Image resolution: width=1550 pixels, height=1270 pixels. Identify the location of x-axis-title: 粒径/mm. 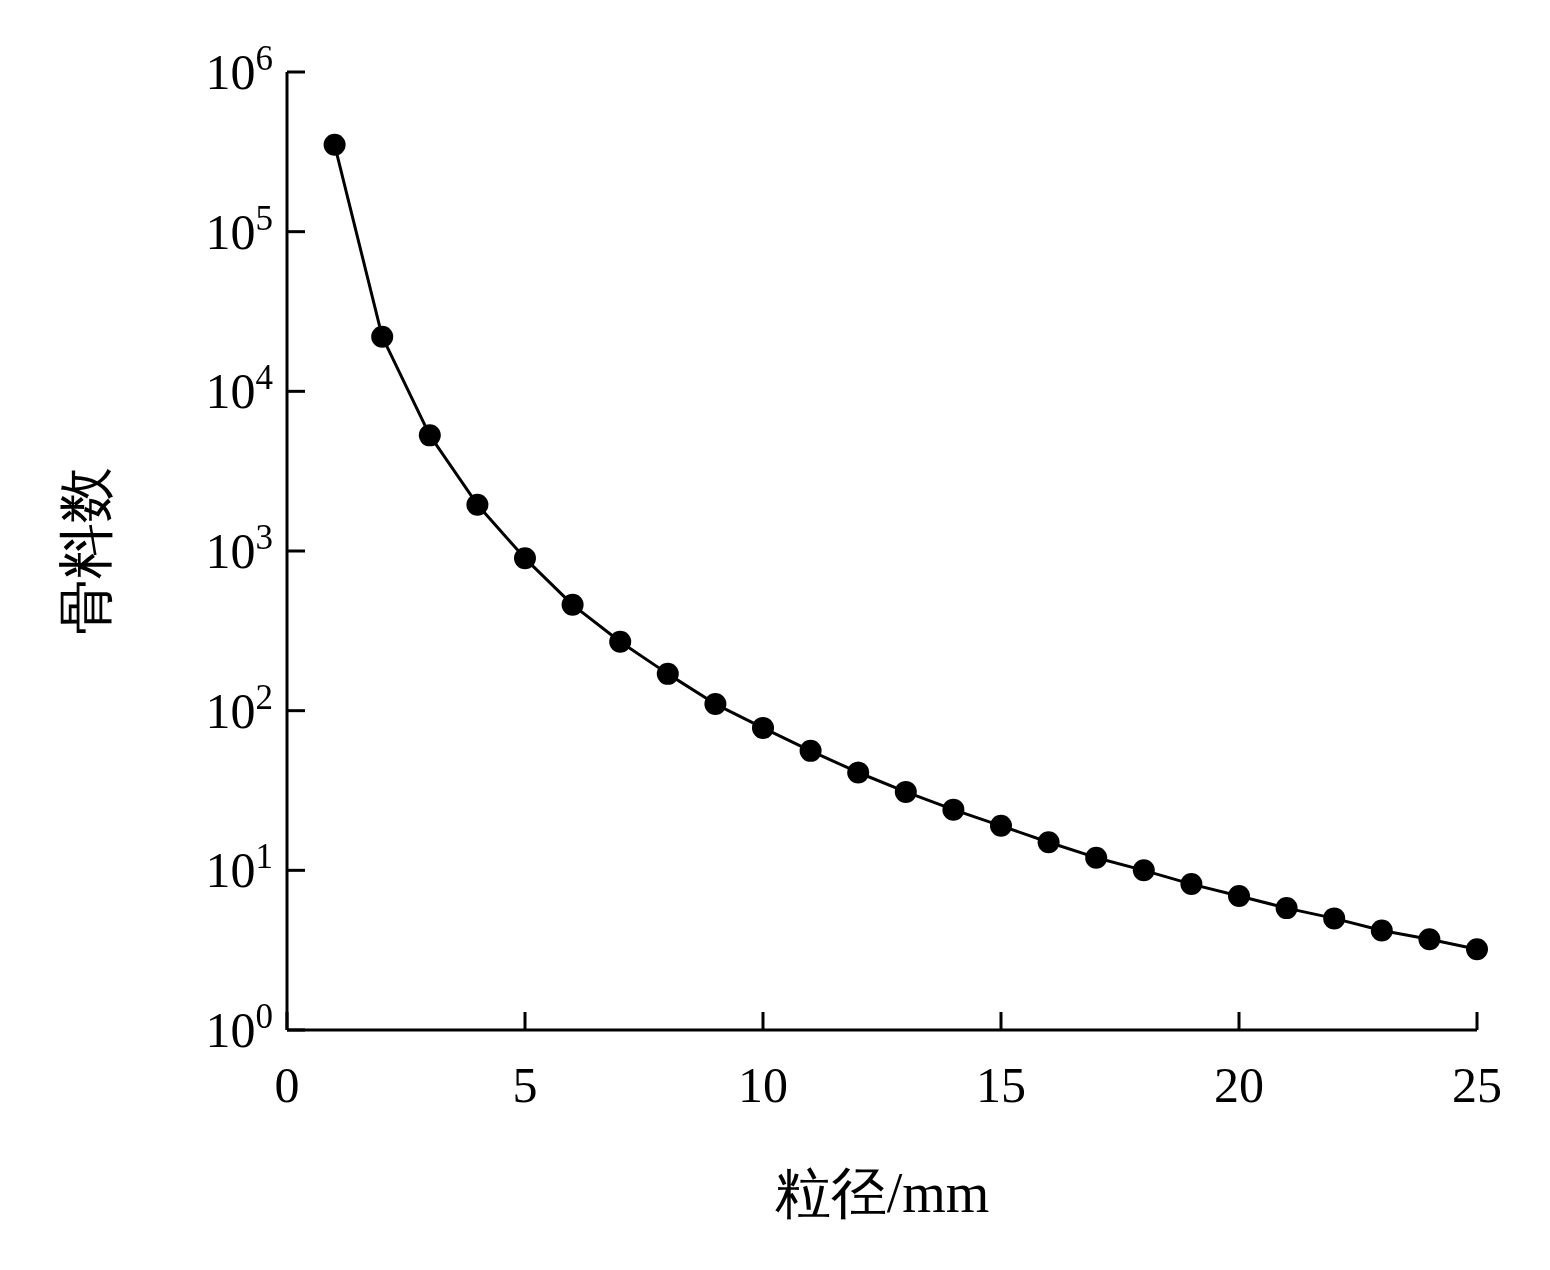
(882, 1193).